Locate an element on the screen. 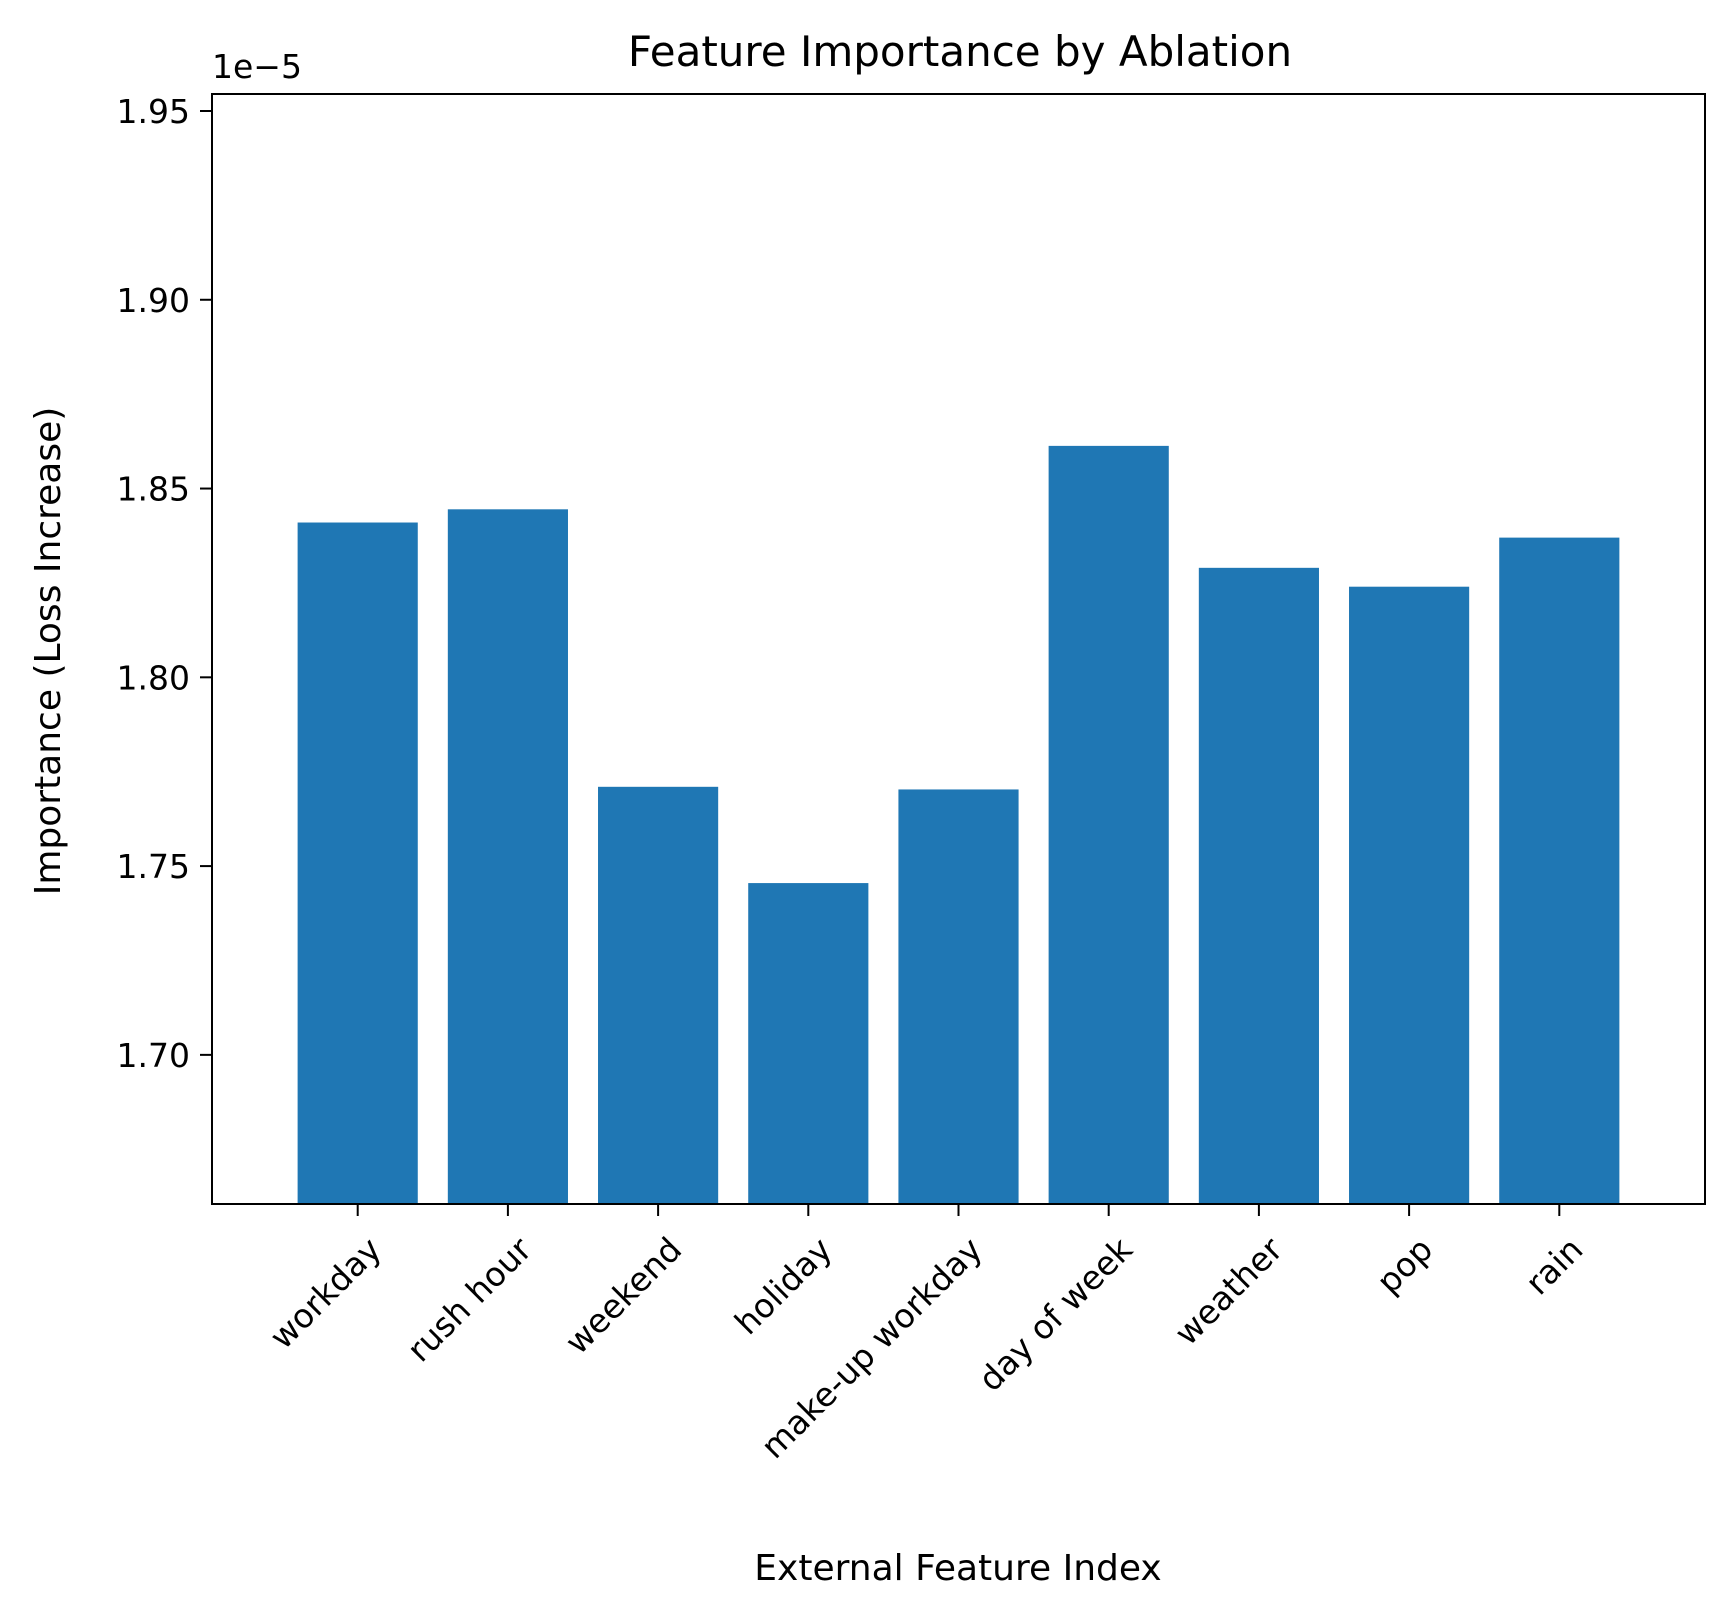 Image resolution: width=1728 pixels, height=1612 pixels. bar-day-of-week is located at coordinates (1108, 824).